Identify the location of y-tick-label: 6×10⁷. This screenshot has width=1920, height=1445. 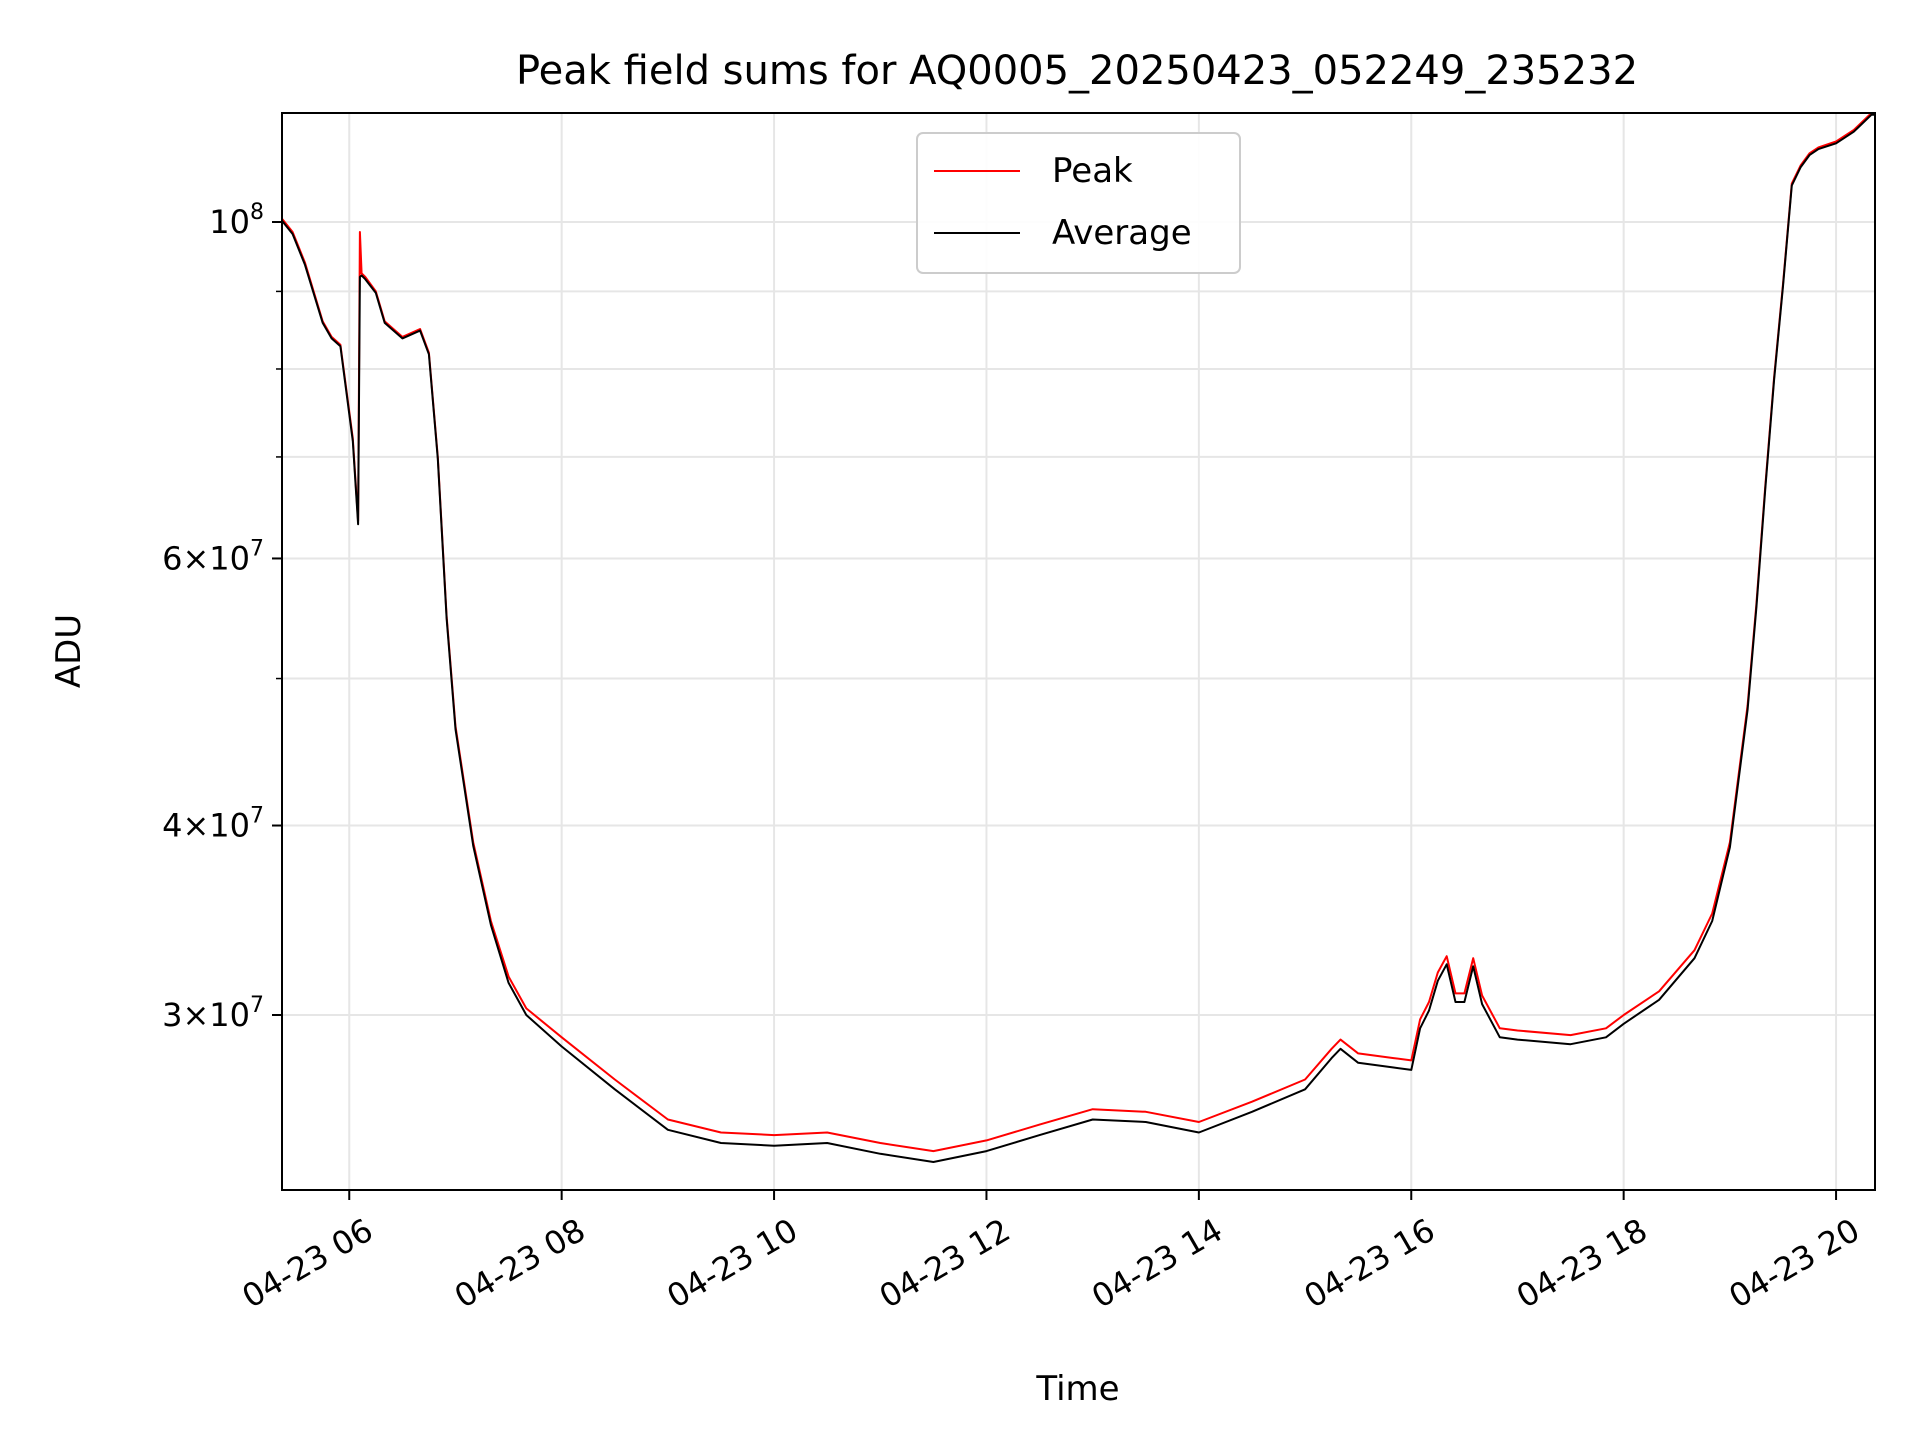
(213, 556).